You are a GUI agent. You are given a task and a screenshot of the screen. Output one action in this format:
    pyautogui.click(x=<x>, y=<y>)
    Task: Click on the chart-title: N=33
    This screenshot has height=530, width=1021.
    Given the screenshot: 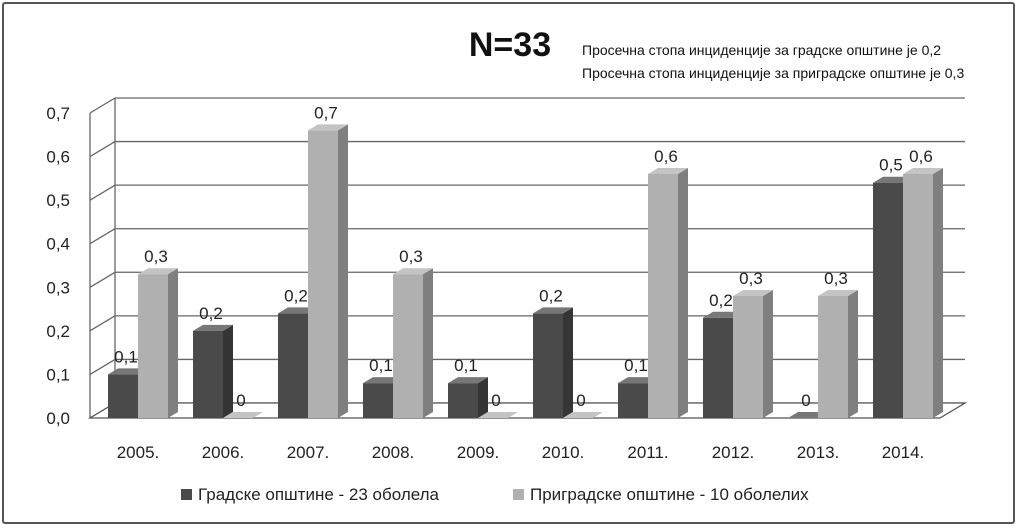 What is the action you would take?
    pyautogui.click(x=510, y=45)
    